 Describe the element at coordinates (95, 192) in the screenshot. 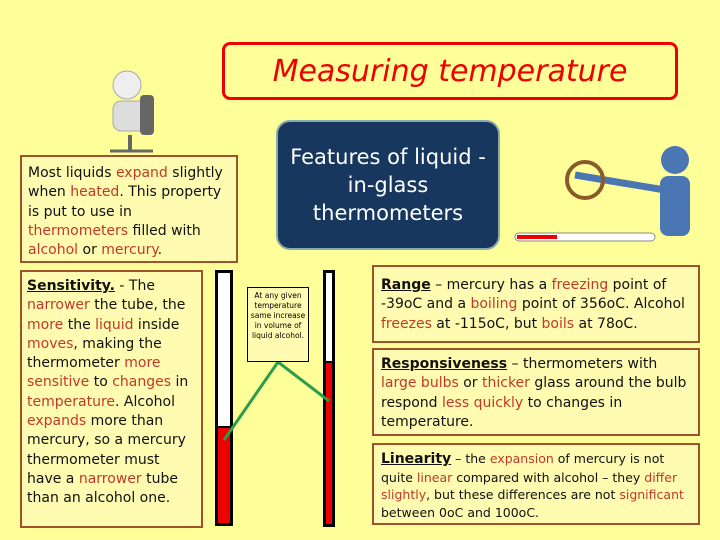

I see `text-segment: heated` at that location.